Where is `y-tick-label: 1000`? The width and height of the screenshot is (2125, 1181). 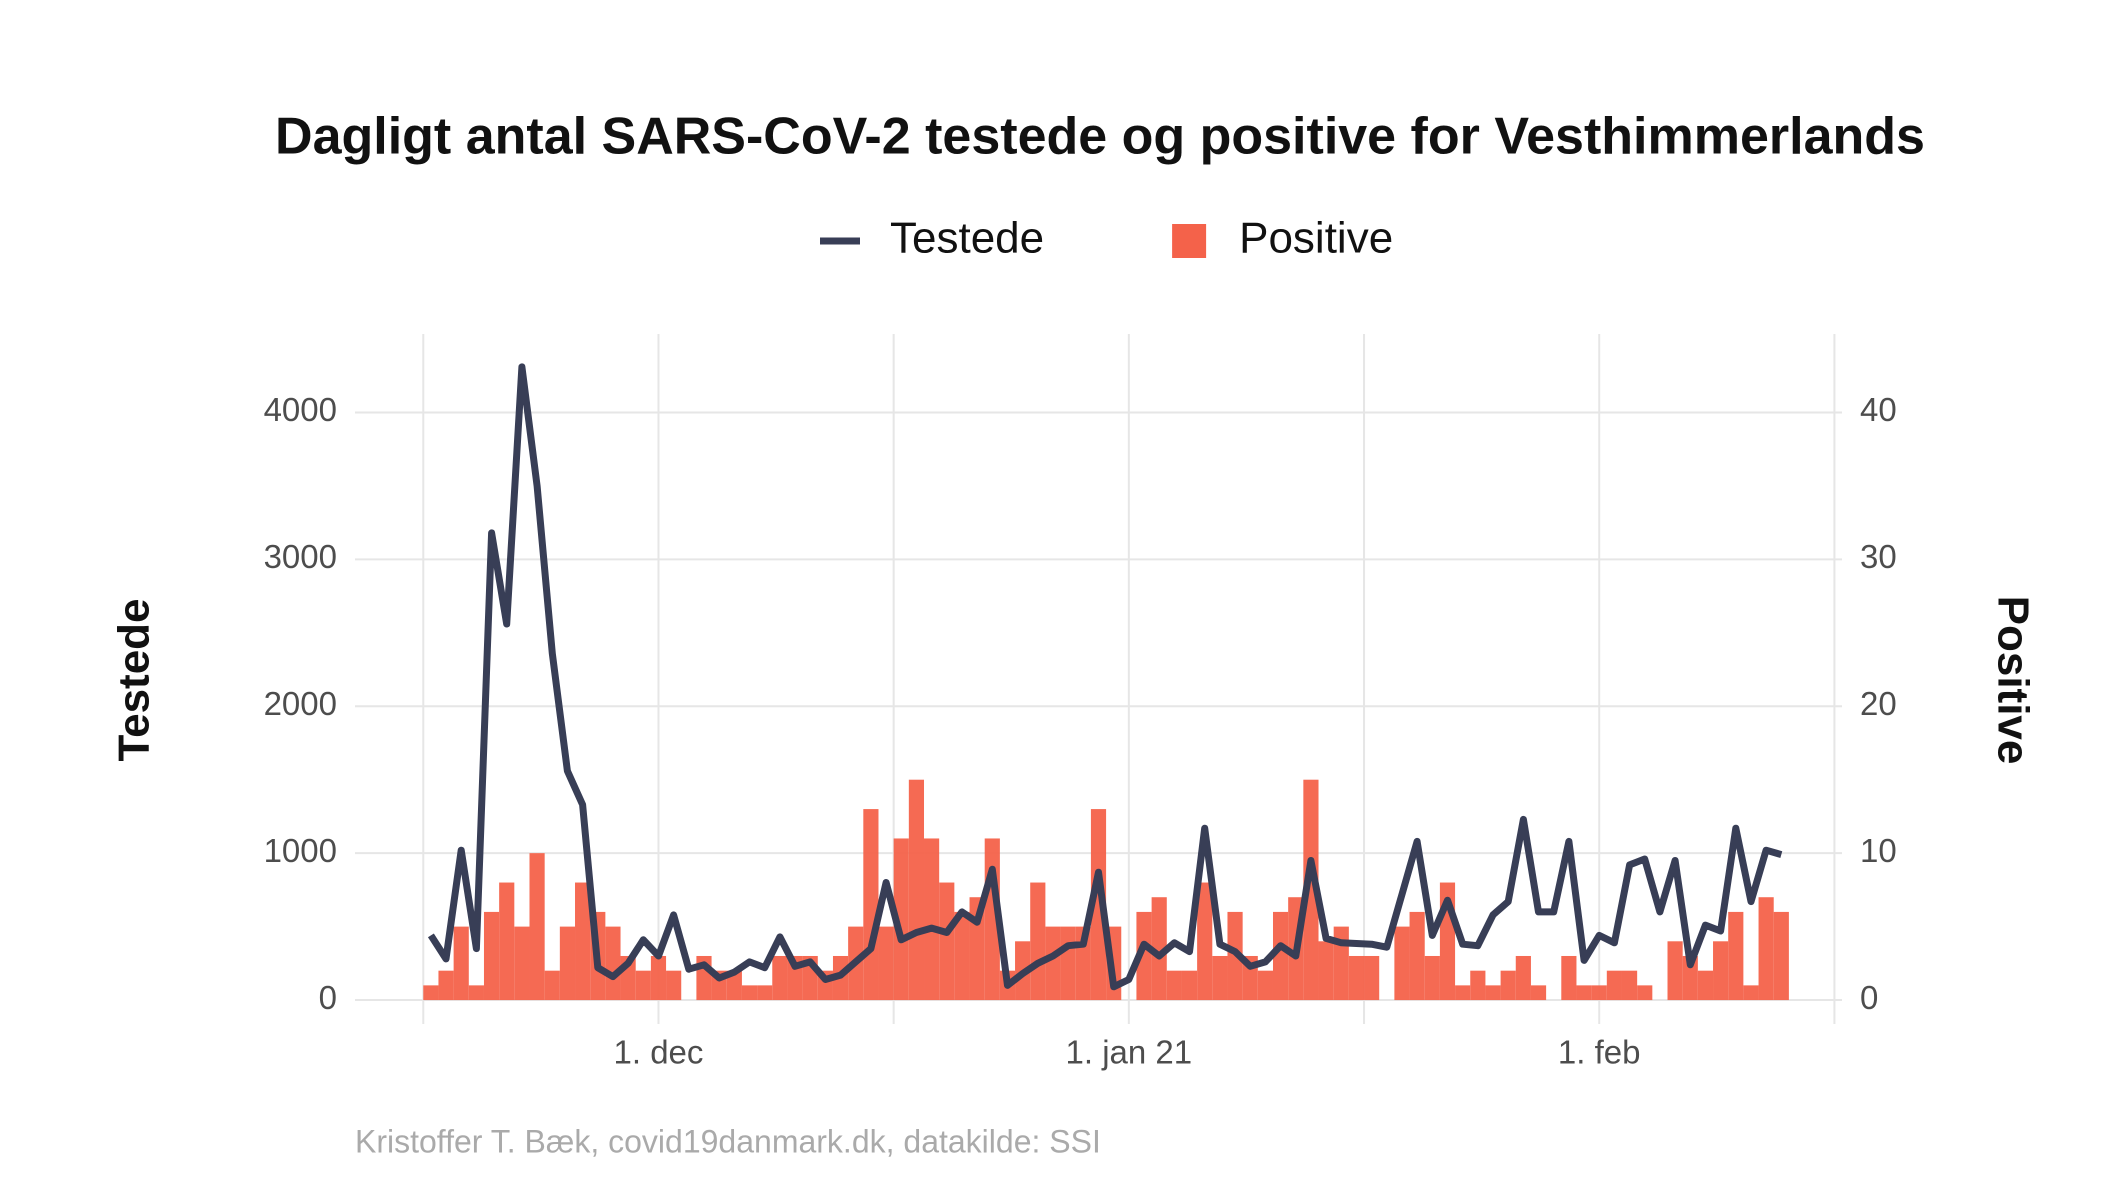 y-tick-label: 1000 is located at coordinates (300, 850).